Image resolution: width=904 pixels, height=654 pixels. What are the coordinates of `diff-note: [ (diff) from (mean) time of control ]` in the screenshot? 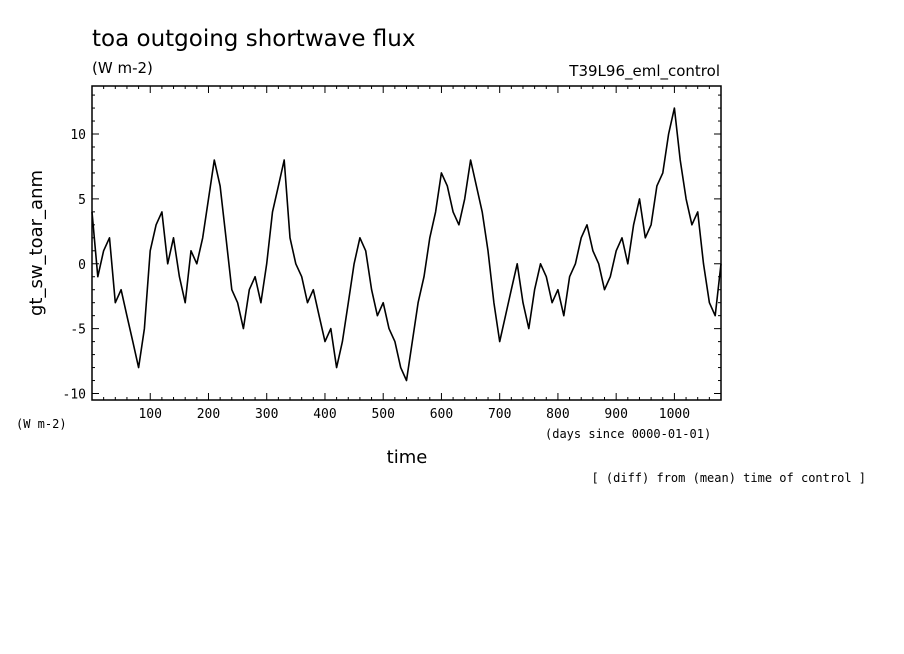 It's located at (728, 478).